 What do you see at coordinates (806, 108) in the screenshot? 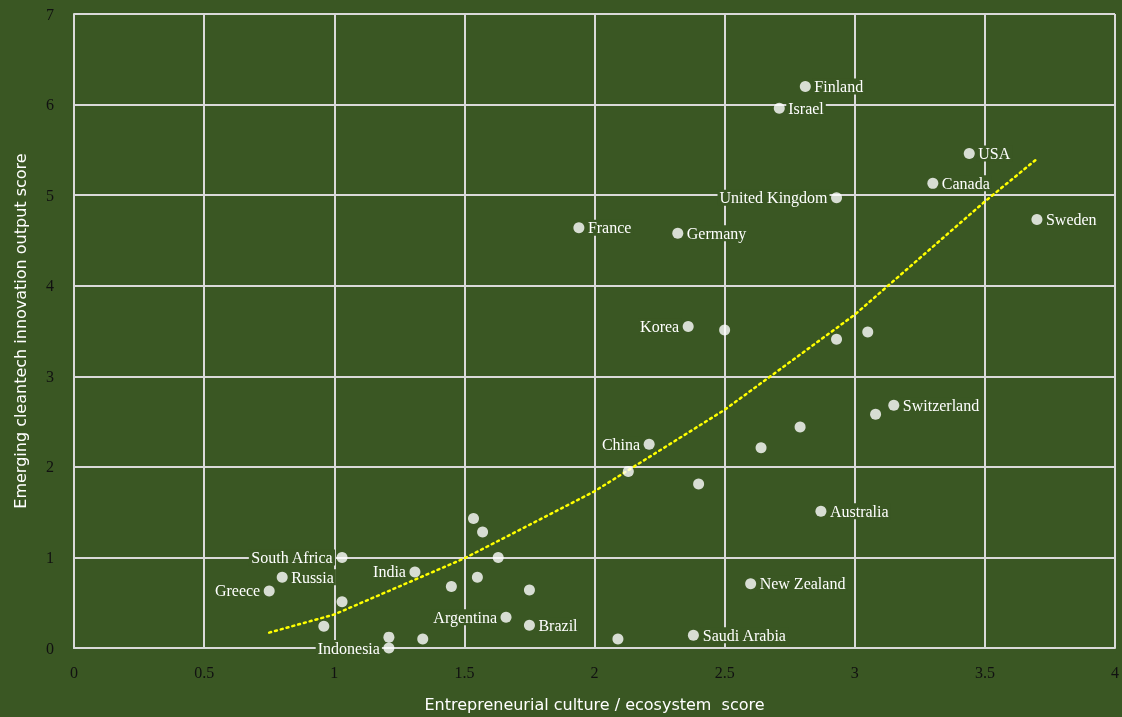
I see `annotation: Israel` at bounding box center [806, 108].